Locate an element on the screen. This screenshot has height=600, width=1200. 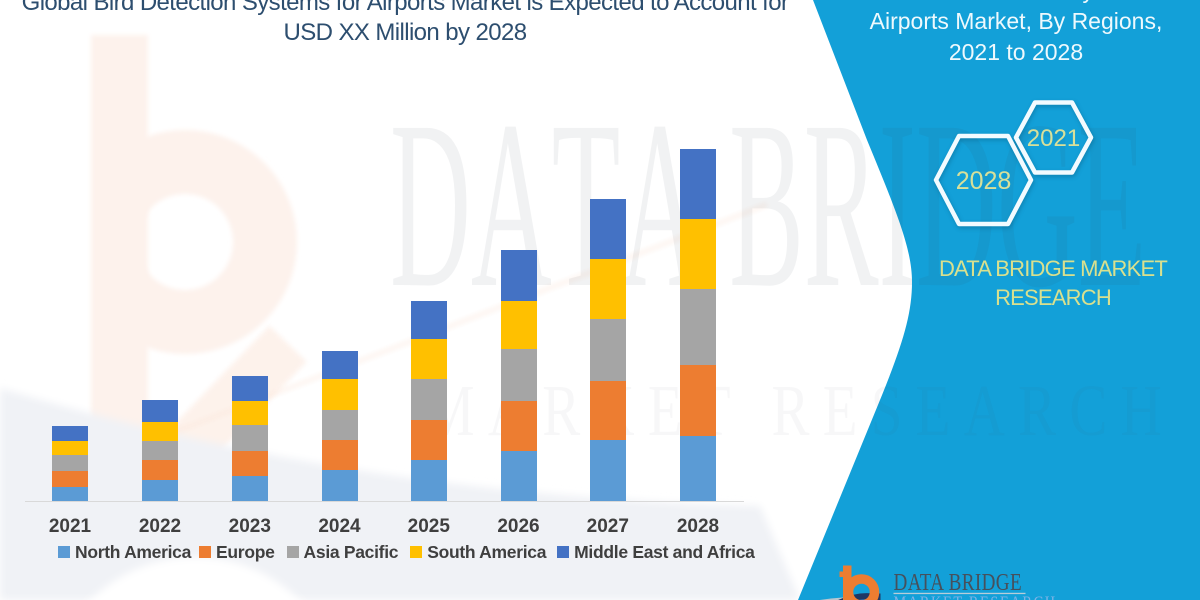
svg-text: 2021 is located at coordinates (1053, 138).